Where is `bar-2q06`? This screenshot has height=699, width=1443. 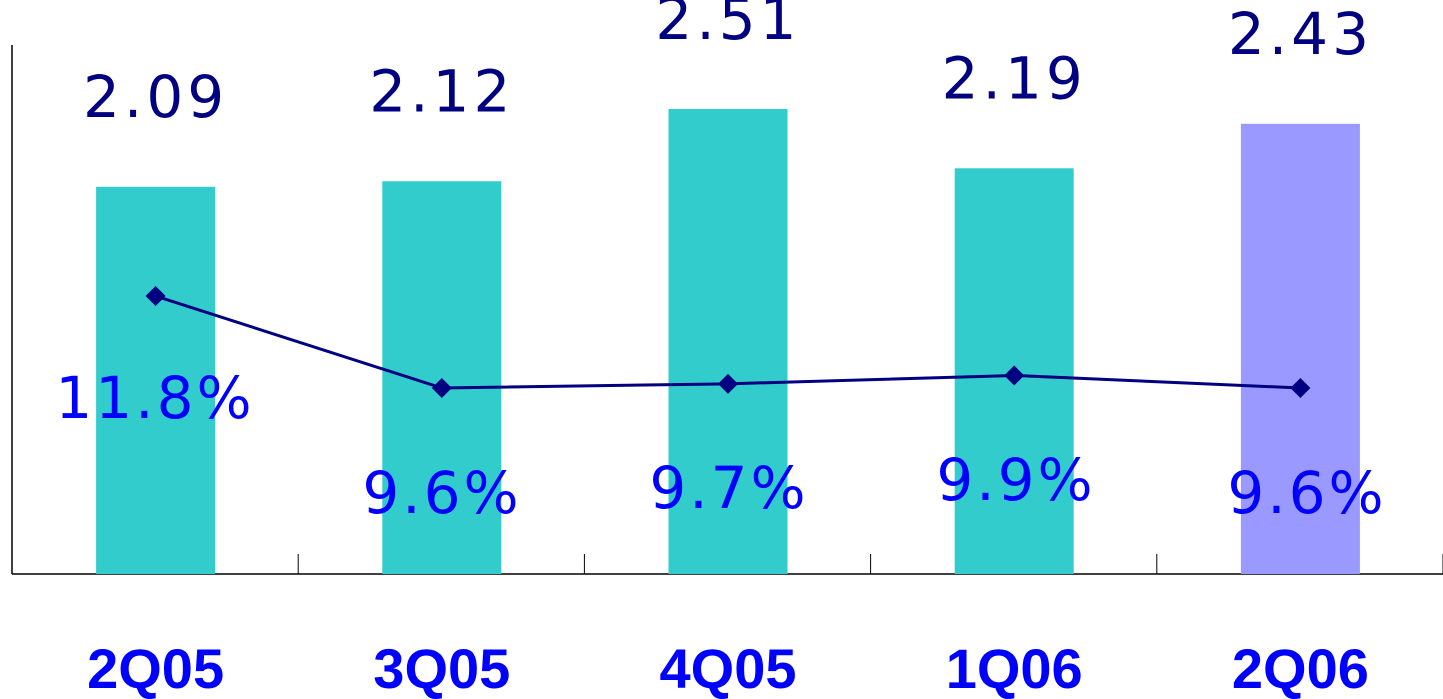 bar-2q06 is located at coordinates (1300, 349).